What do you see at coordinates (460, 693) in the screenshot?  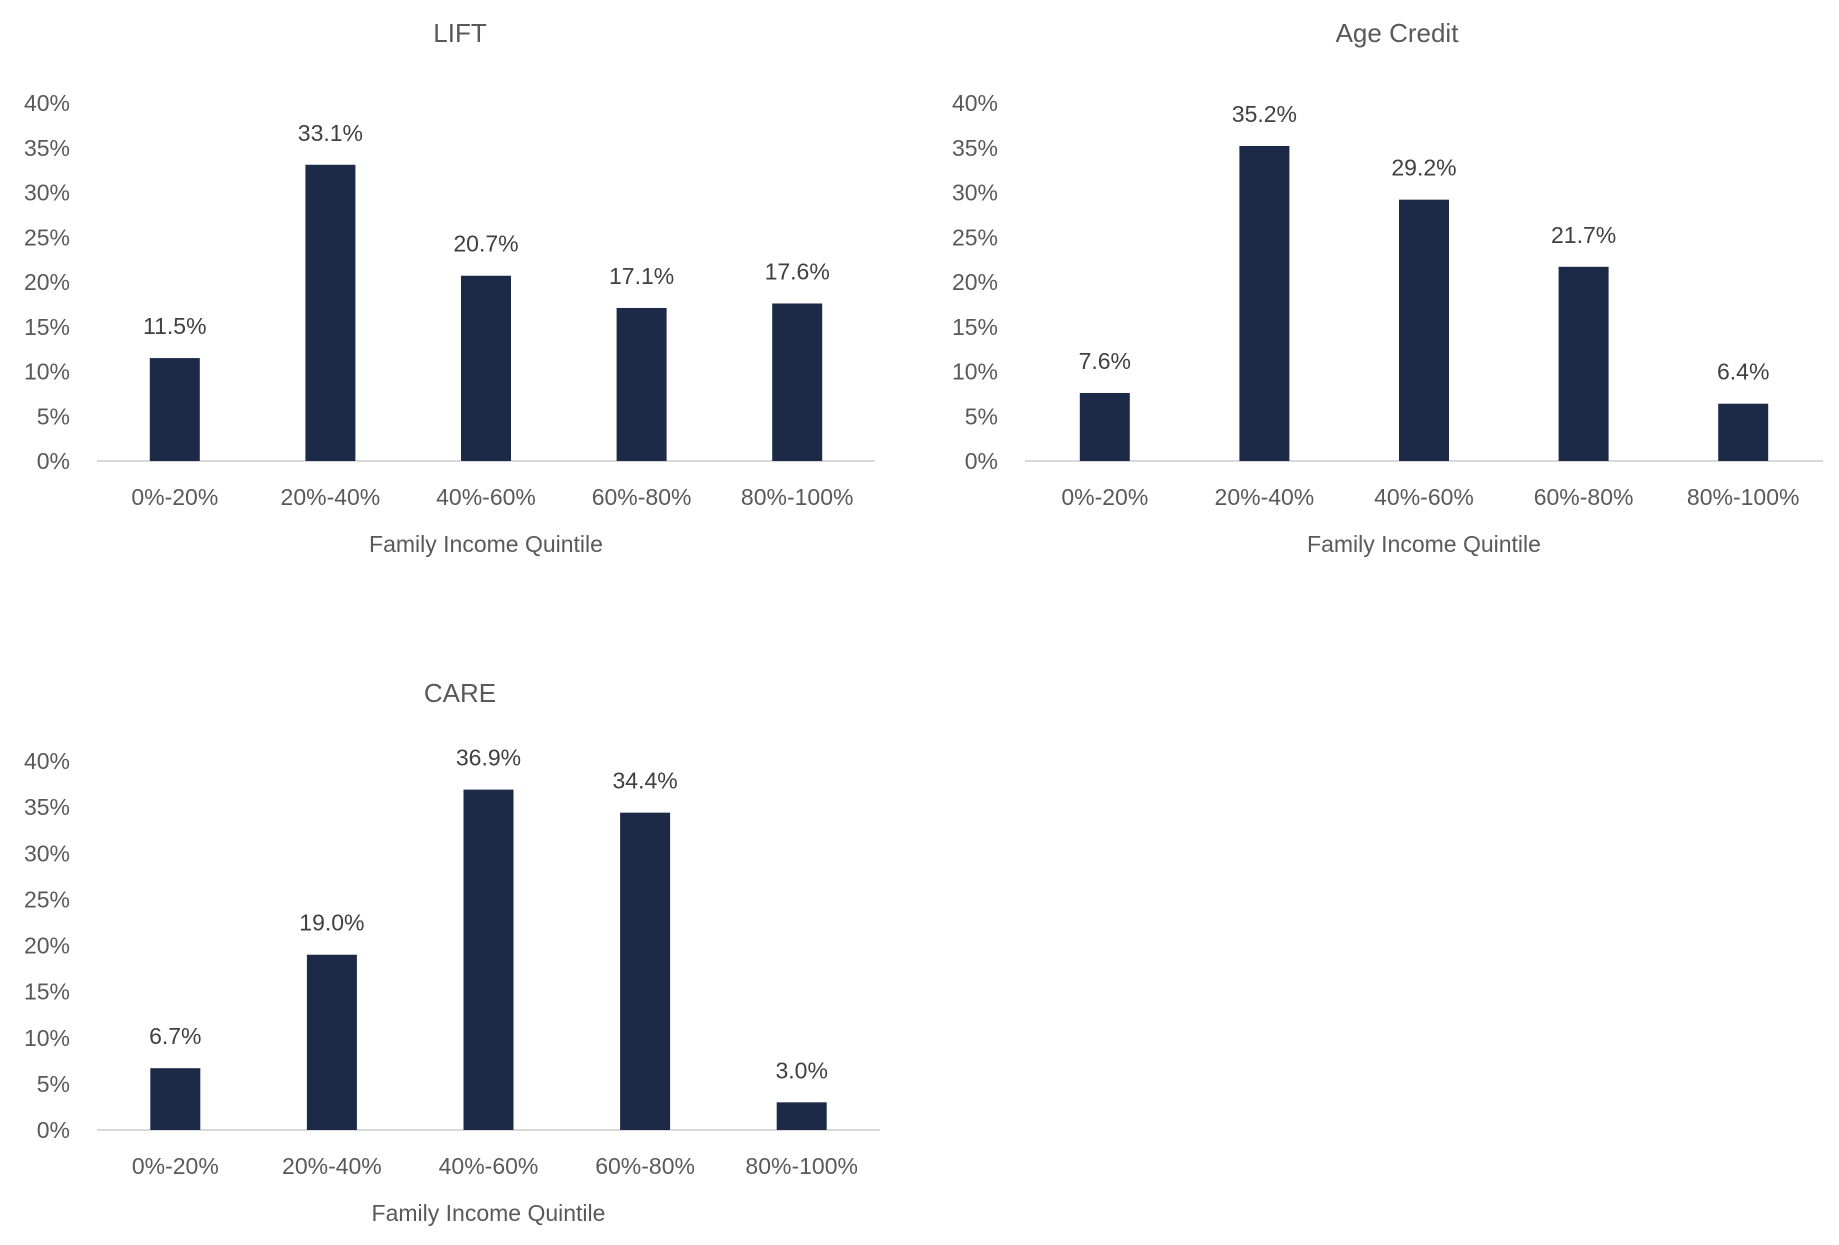 I see `chart-title: CARE` at bounding box center [460, 693].